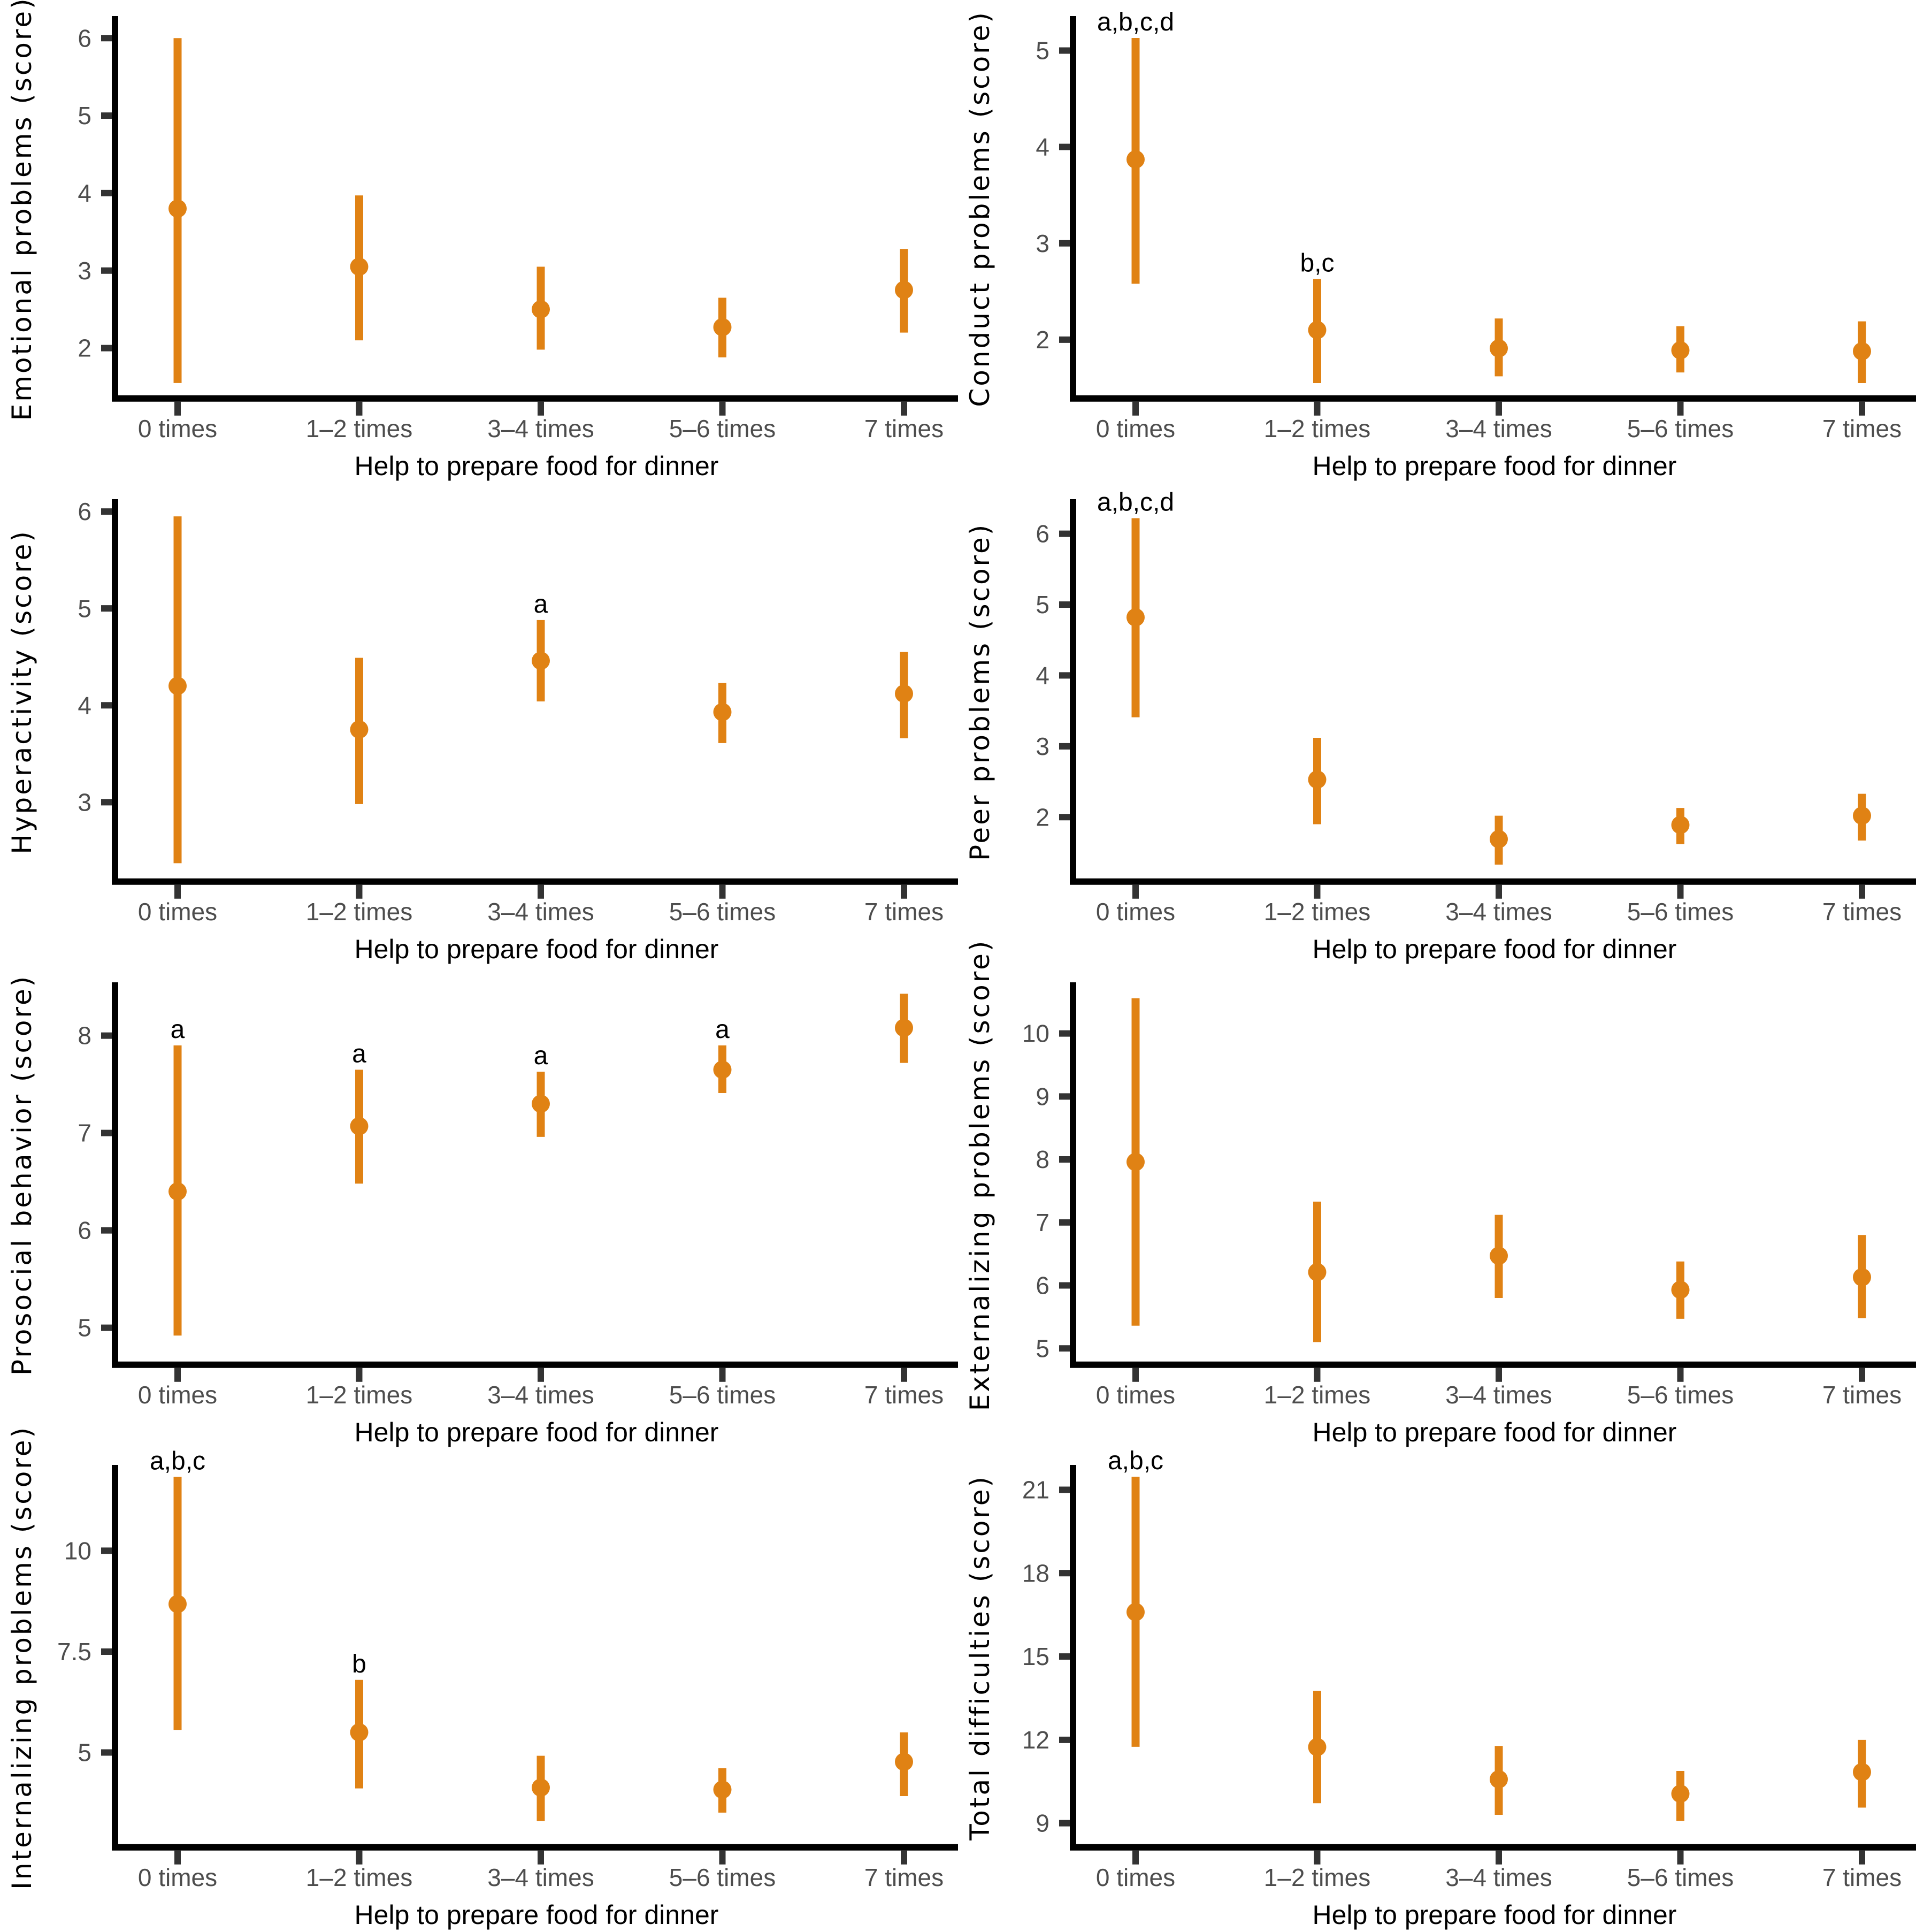 Image resolution: width=1916 pixels, height=1932 pixels. Describe the element at coordinates (980, 1658) in the screenshot. I see `y-axis-title: Total difficulties (score)` at that location.